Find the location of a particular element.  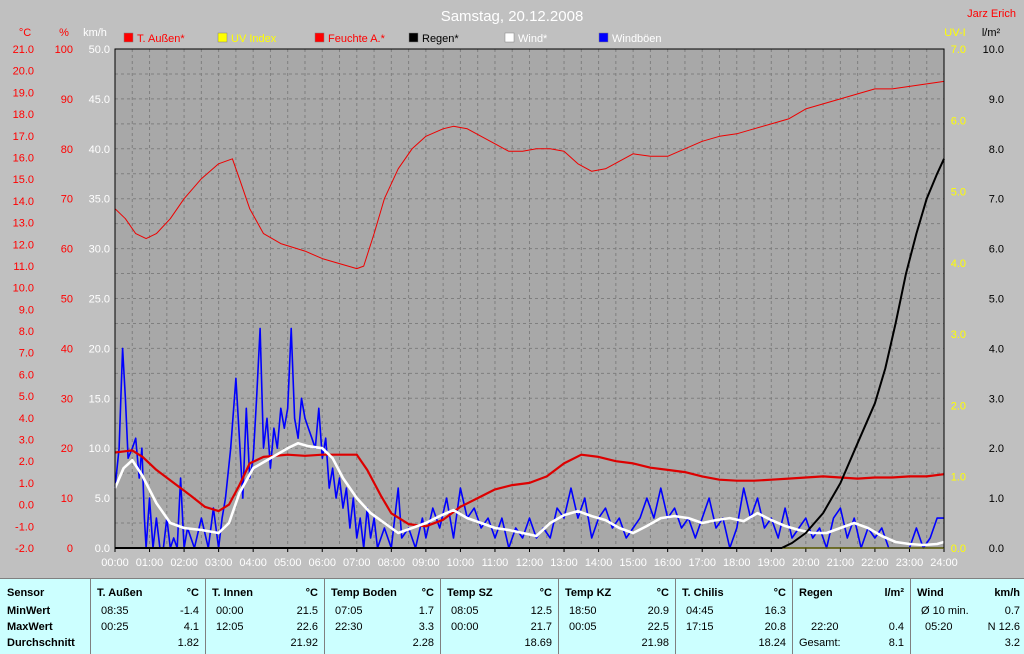

stats-col-t-innen: T. Innen °C 00:00 21.5 12:05 22.6 21.92 is located at coordinates (265, 616).